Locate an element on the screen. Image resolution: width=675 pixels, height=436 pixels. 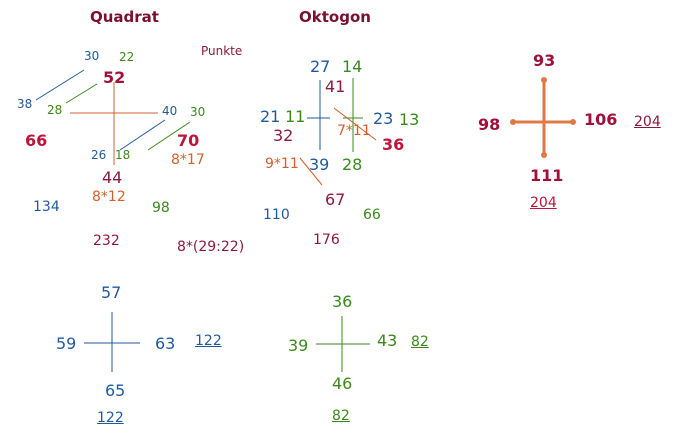
title-quadrat: Quadrat is located at coordinates (124, 17).